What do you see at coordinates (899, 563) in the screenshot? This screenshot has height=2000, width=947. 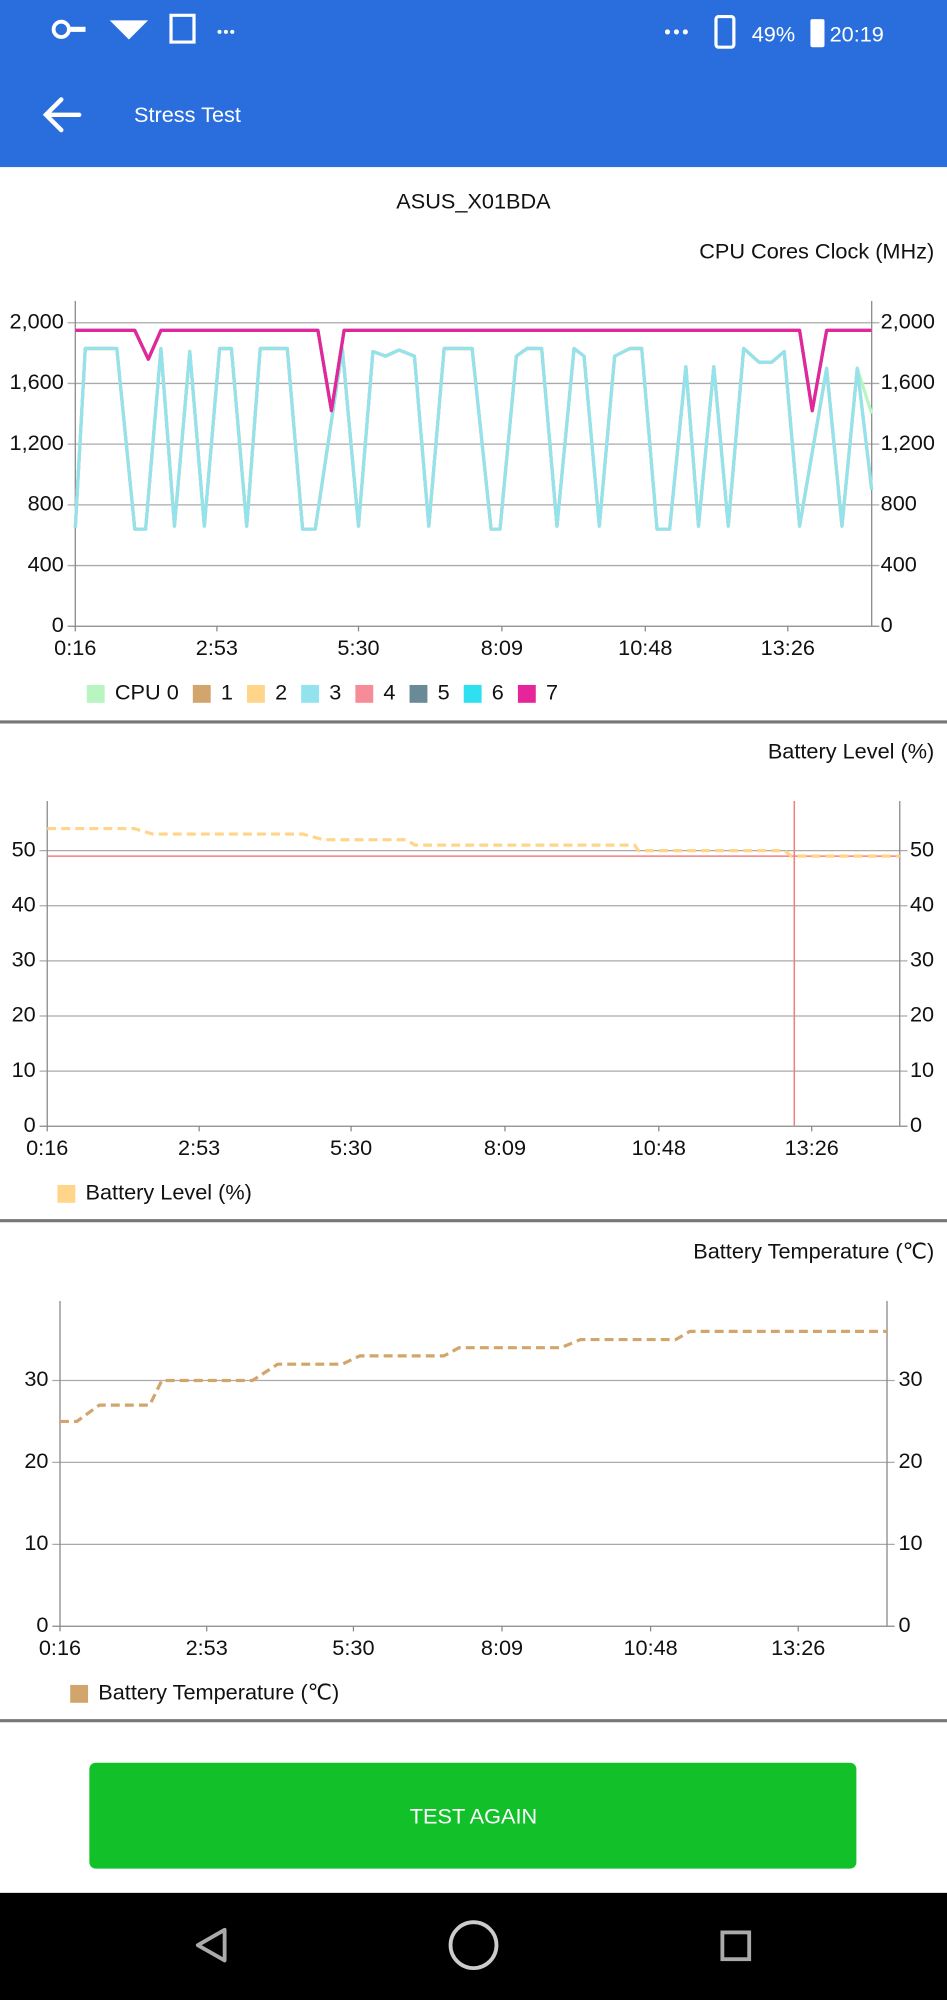 I see `y2-tick-label: 400` at bounding box center [899, 563].